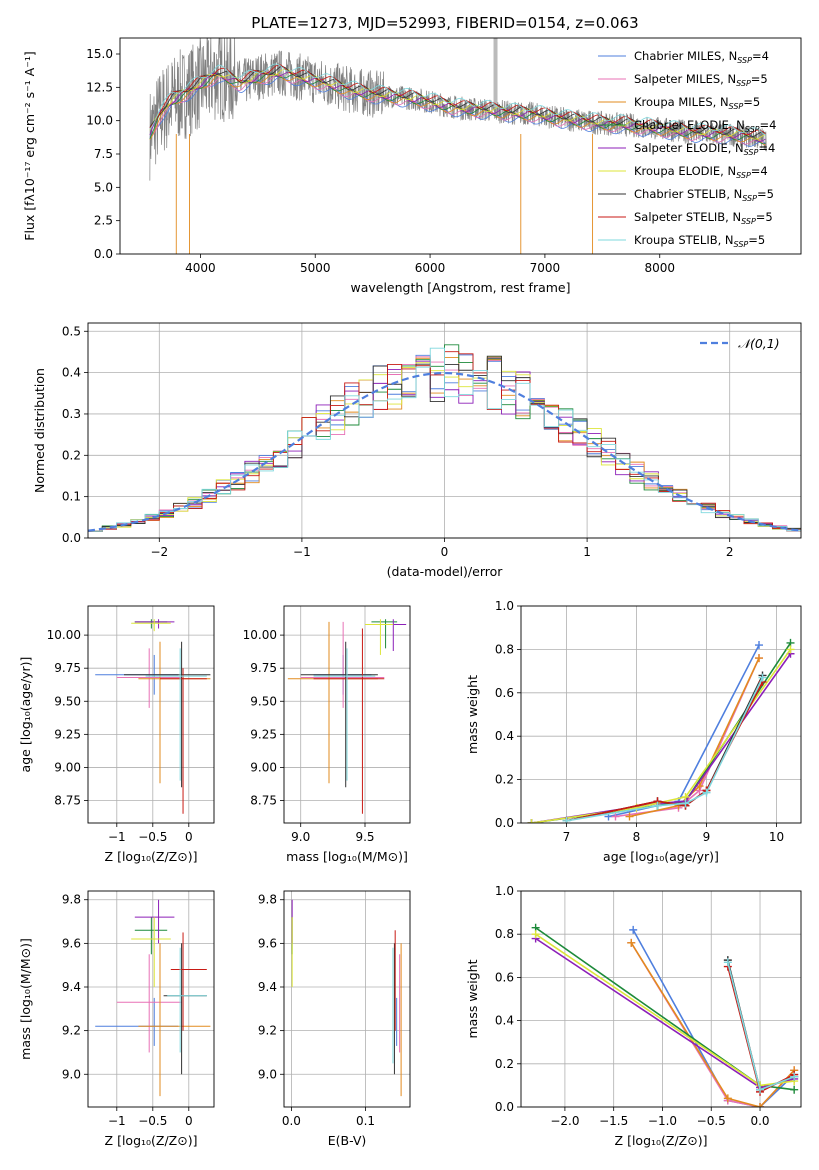 This screenshot has height=1170, width=819. What do you see at coordinates (661, 856) in the screenshot?
I see `x-axis-label: age [log₁₀(age/yr)]` at bounding box center [661, 856].